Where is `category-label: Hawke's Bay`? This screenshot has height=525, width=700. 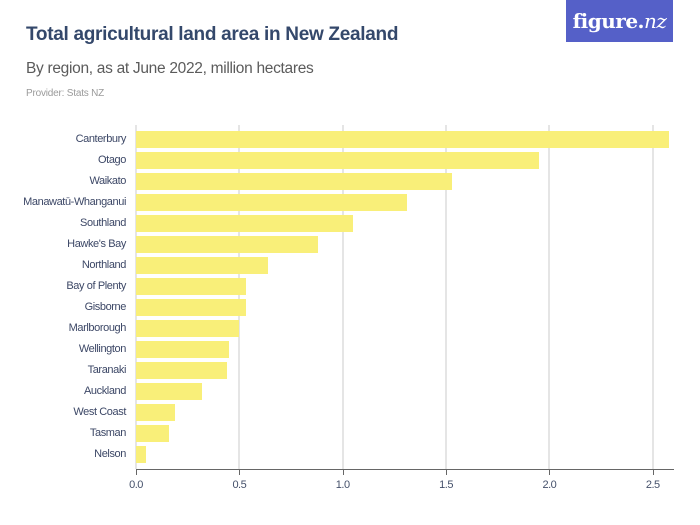
category-label: Hawke's Bay is located at coordinates (96, 244).